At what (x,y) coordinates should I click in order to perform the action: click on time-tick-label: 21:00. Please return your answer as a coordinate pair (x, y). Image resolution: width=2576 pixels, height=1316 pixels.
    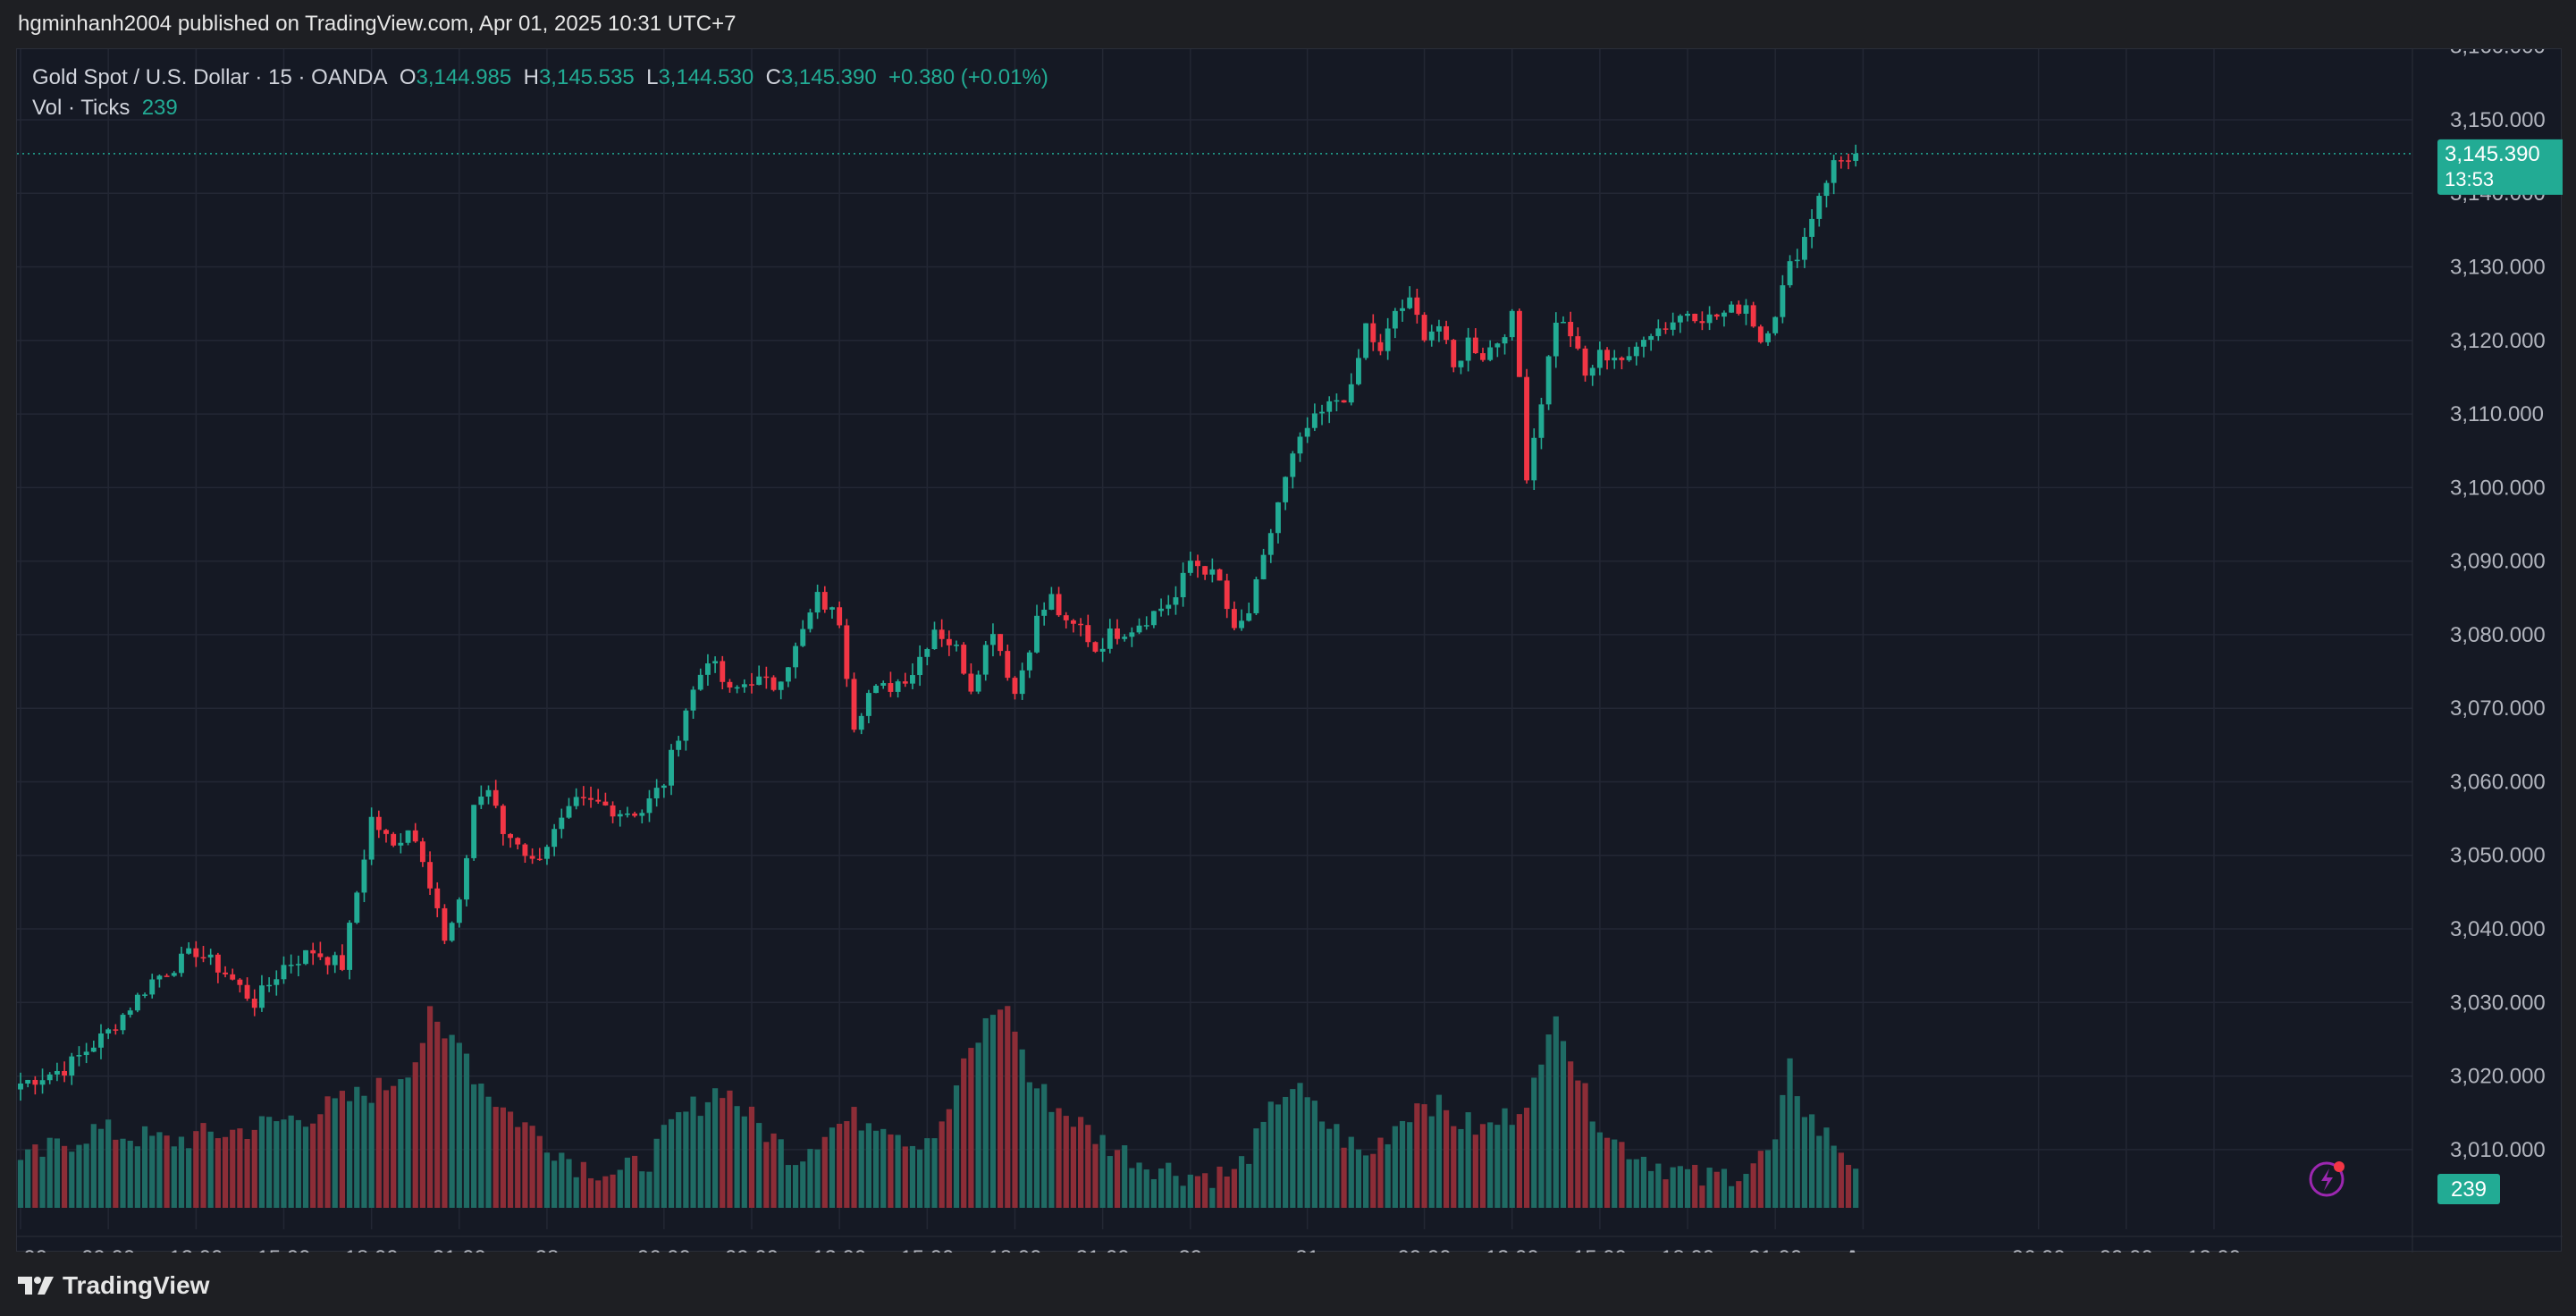
    Looking at the image, I should click on (460, 1249).